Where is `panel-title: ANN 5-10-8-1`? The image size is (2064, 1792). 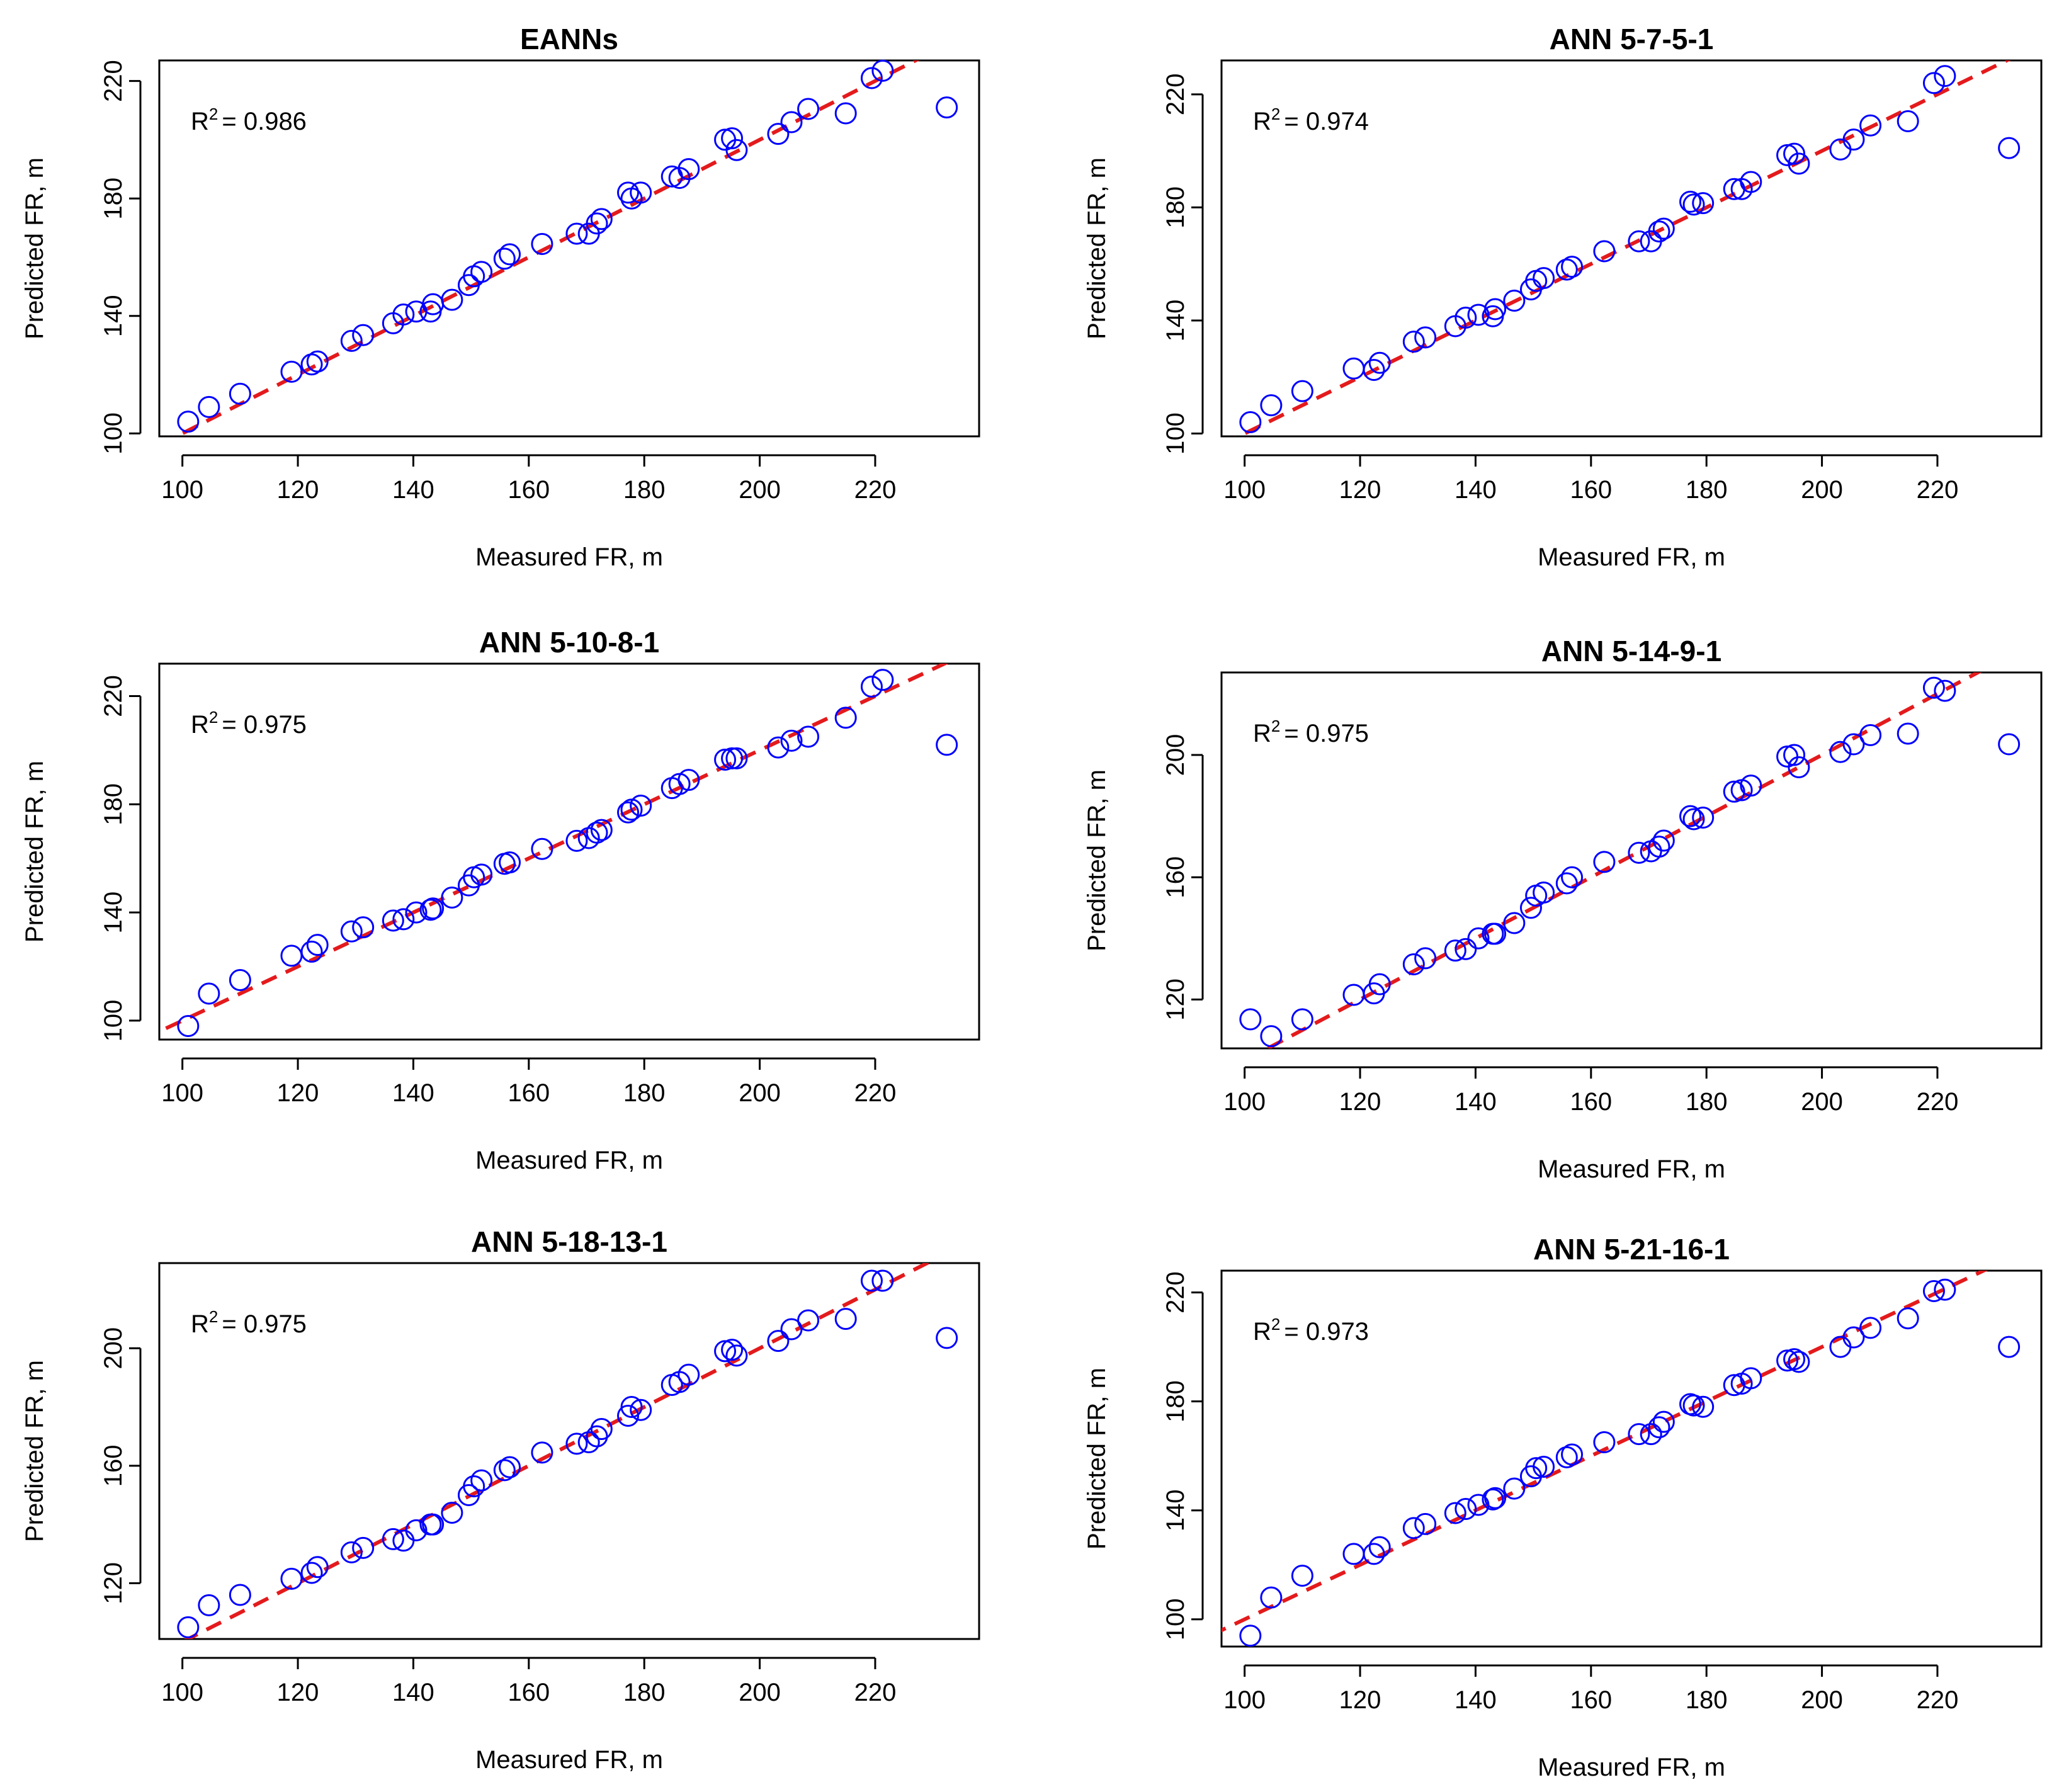
panel-title: ANN 5-10-8-1 is located at coordinates (569, 642).